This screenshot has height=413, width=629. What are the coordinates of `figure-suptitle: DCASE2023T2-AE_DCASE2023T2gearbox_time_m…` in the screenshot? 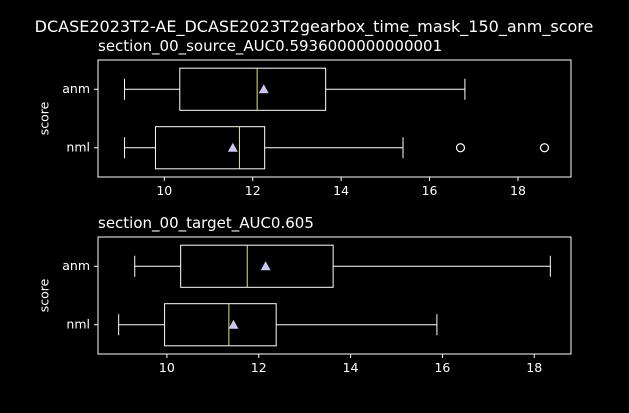 It's located at (314, 27).